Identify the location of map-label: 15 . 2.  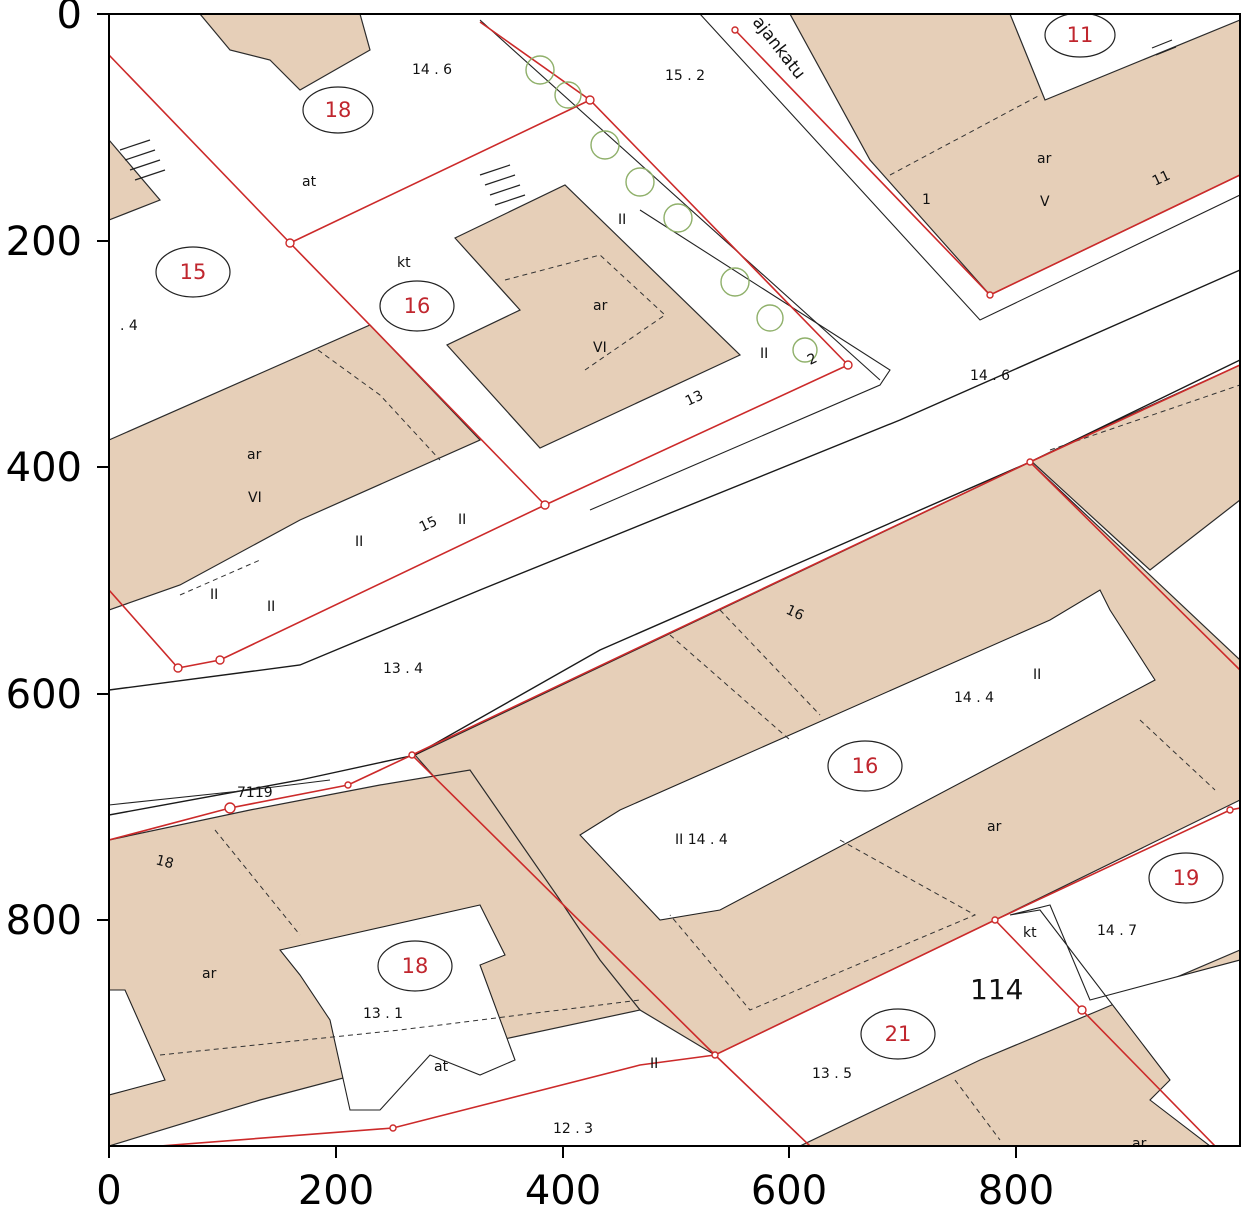
(685, 76).